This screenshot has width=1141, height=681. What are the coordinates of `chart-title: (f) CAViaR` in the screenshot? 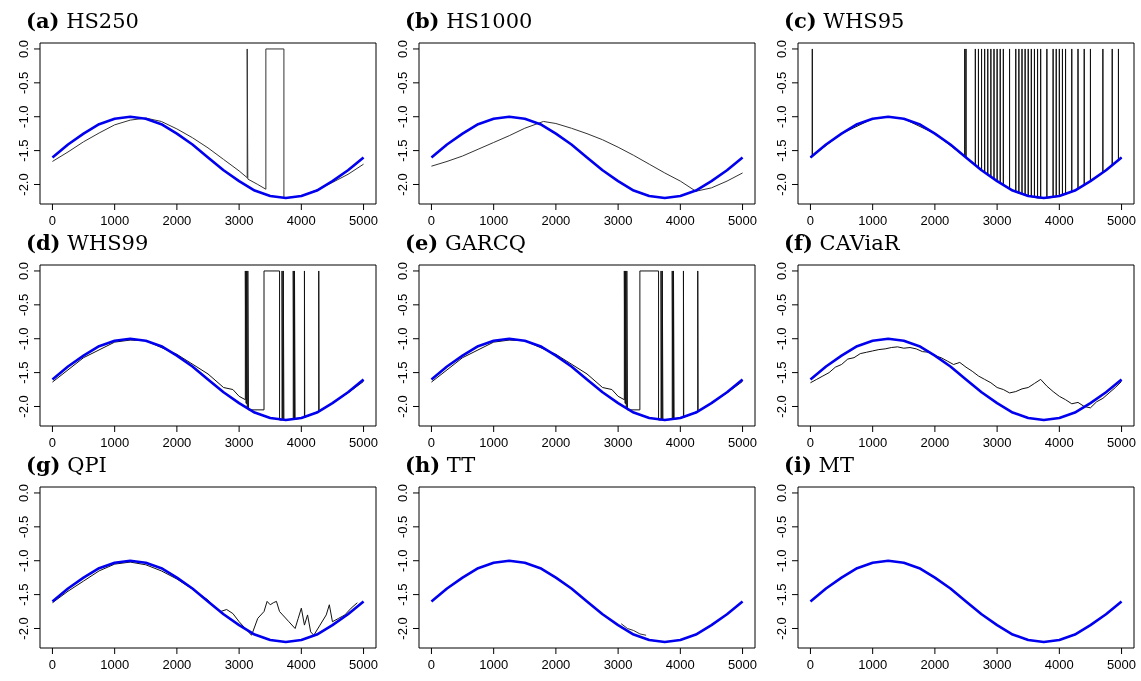 It's located at (842, 243).